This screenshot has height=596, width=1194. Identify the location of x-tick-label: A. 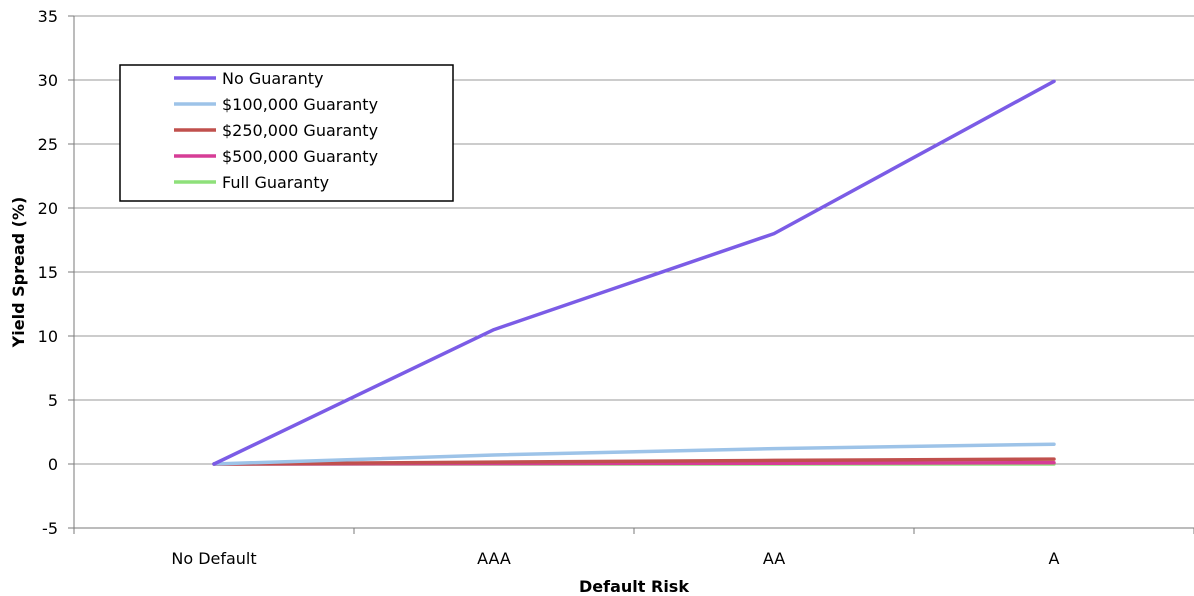
(1054, 558).